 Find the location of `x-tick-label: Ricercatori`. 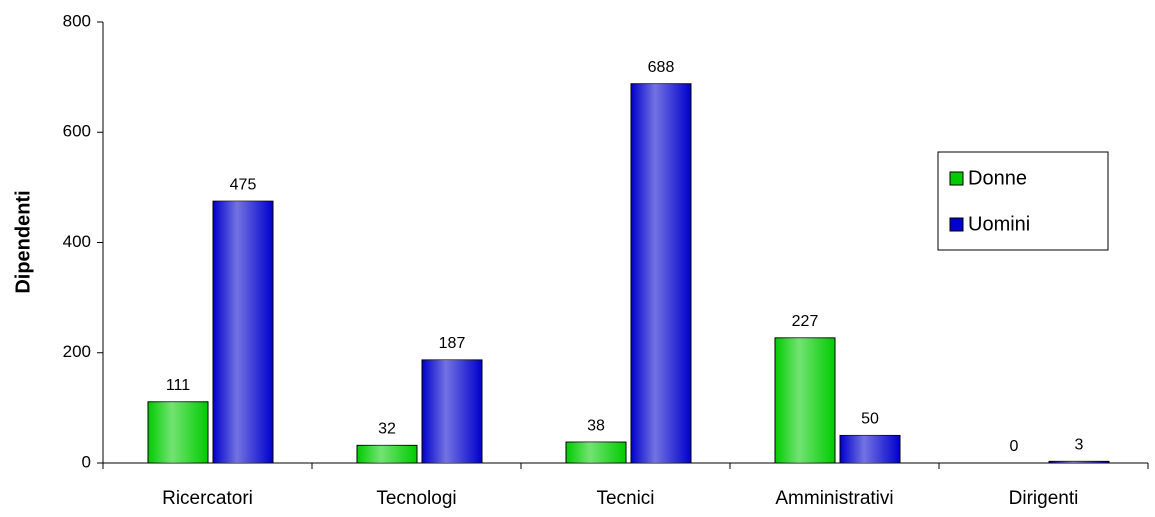

x-tick-label: Ricercatori is located at coordinates (207, 498).